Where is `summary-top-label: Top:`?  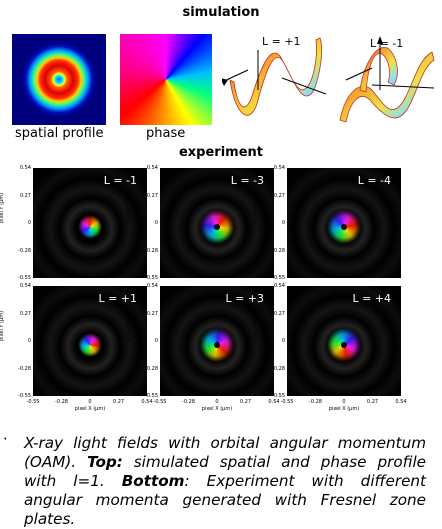 summary-top-label: Top: is located at coordinates (105, 462).